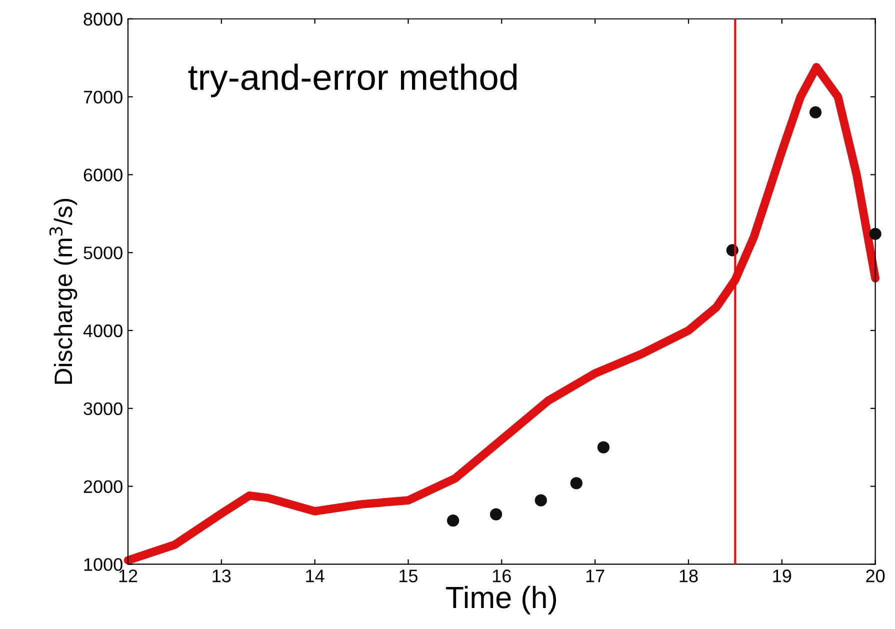 The height and width of the screenshot is (629, 895). Describe the element at coordinates (63, 291) in the screenshot. I see `y-axis-title: Discharge (m$^{3}$/s)` at that location.